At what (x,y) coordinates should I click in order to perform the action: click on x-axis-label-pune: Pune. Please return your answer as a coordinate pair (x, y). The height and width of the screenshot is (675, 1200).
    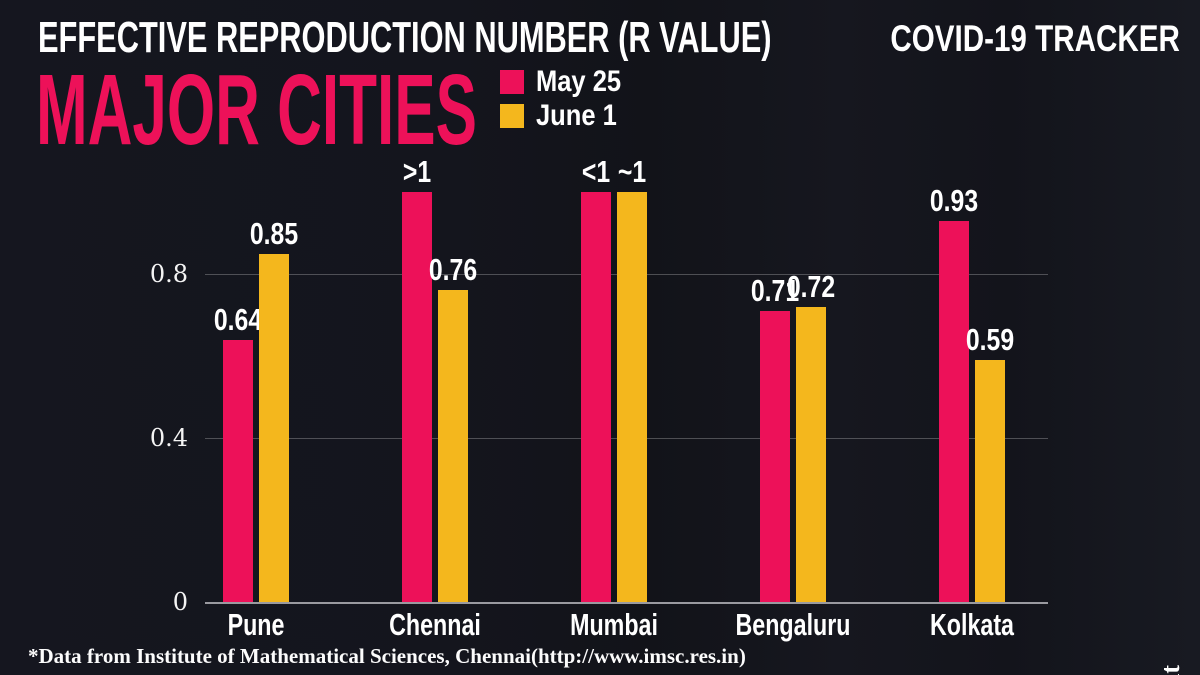
    Looking at the image, I should click on (256, 624).